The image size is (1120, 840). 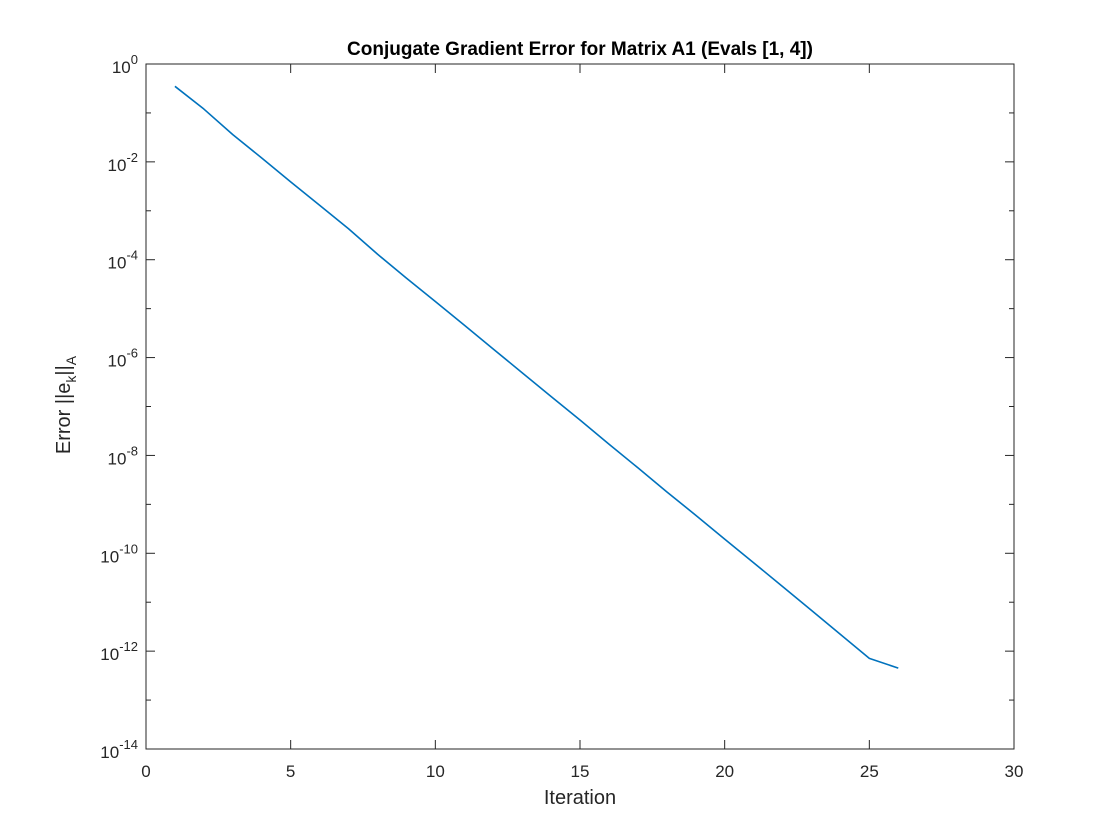 What do you see at coordinates (123, 358) in the screenshot?
I see `y-tick-label--6: 10⁻⁶` at bounding box center [123, 358].